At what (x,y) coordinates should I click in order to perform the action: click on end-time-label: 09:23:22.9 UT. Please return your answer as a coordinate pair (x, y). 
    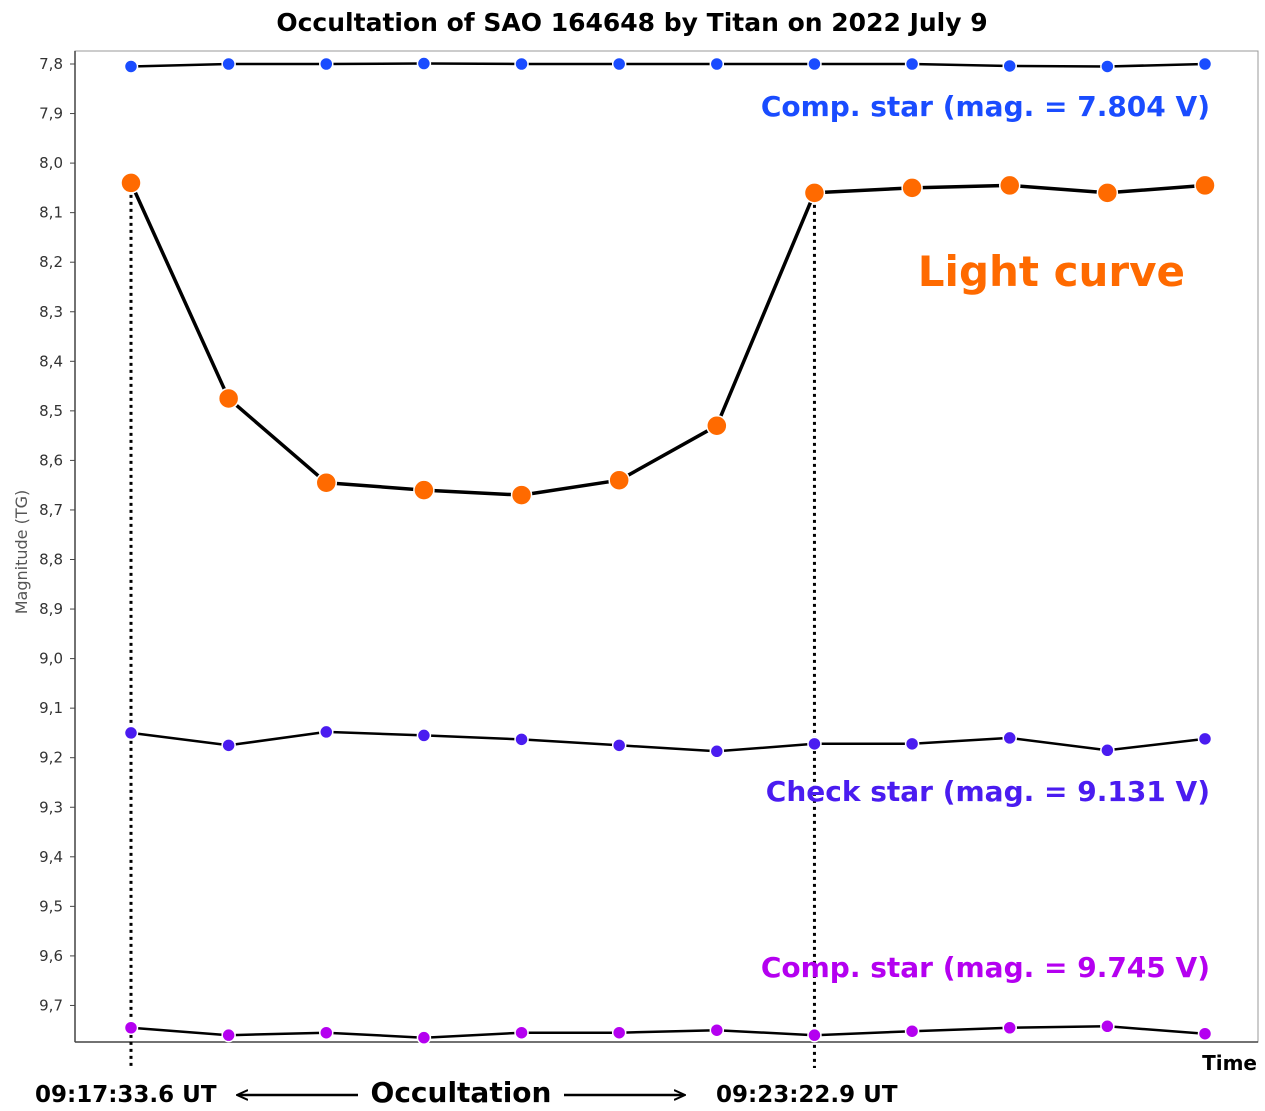
    Looking at the image, I should click on (807, 1095).